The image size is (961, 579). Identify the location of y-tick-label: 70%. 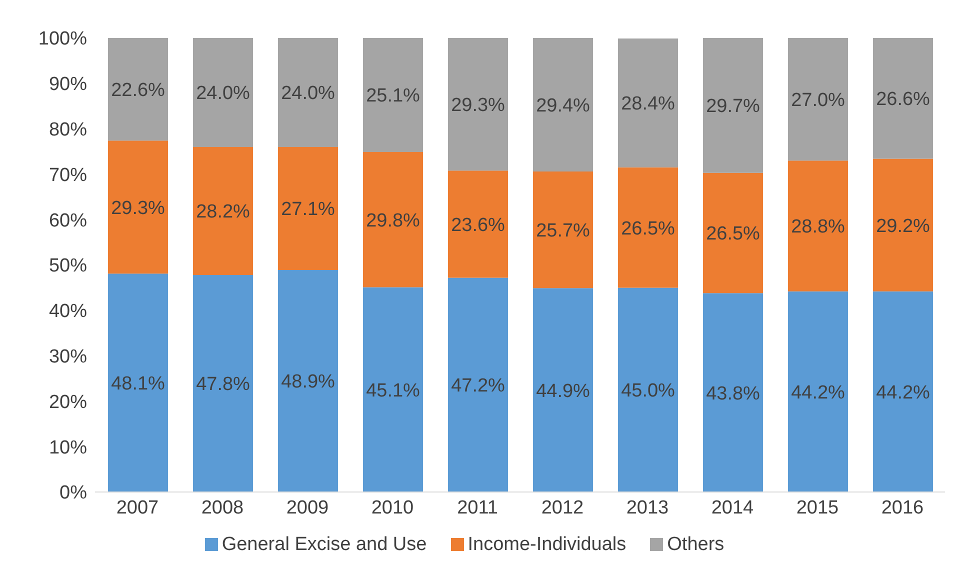
(68, 175).